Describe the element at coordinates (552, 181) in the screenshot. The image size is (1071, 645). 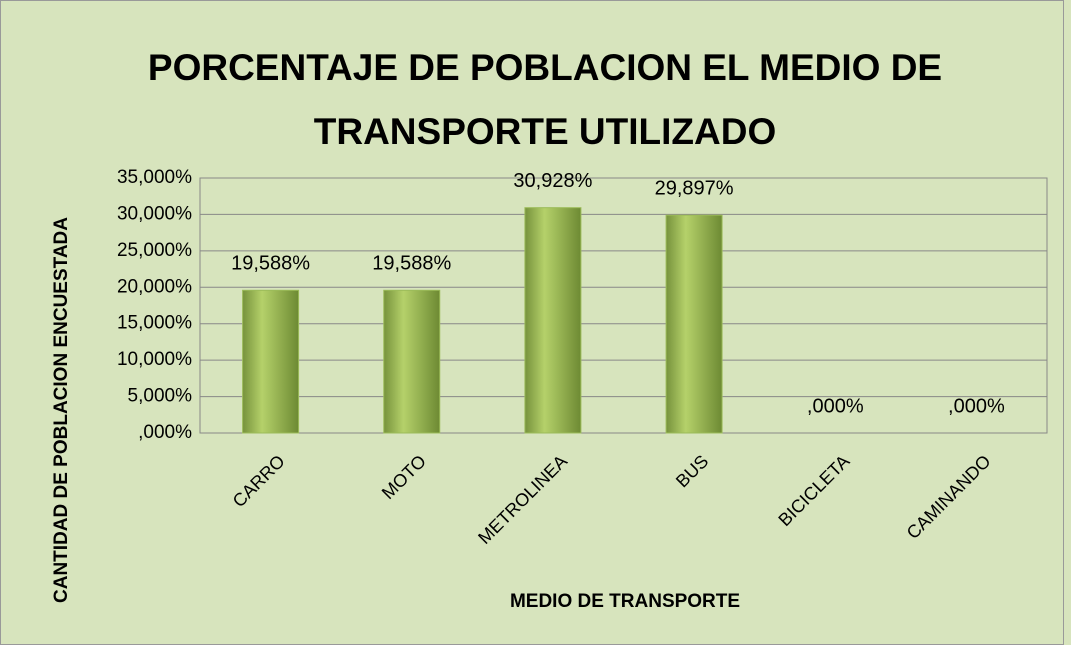
I see `data-label: 30,928%` at that location.